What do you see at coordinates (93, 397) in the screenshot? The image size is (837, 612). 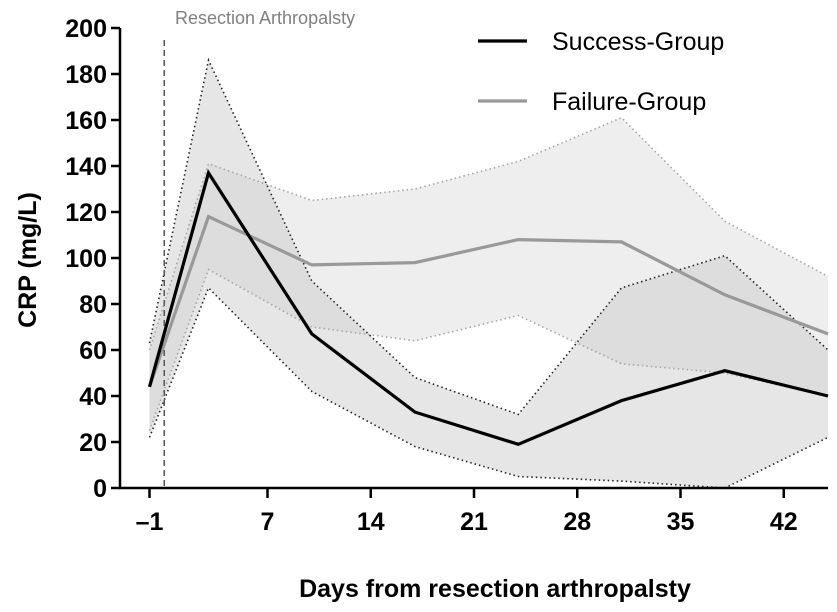 I see `y-tick-label: 40` at bounding box center [93, 397].